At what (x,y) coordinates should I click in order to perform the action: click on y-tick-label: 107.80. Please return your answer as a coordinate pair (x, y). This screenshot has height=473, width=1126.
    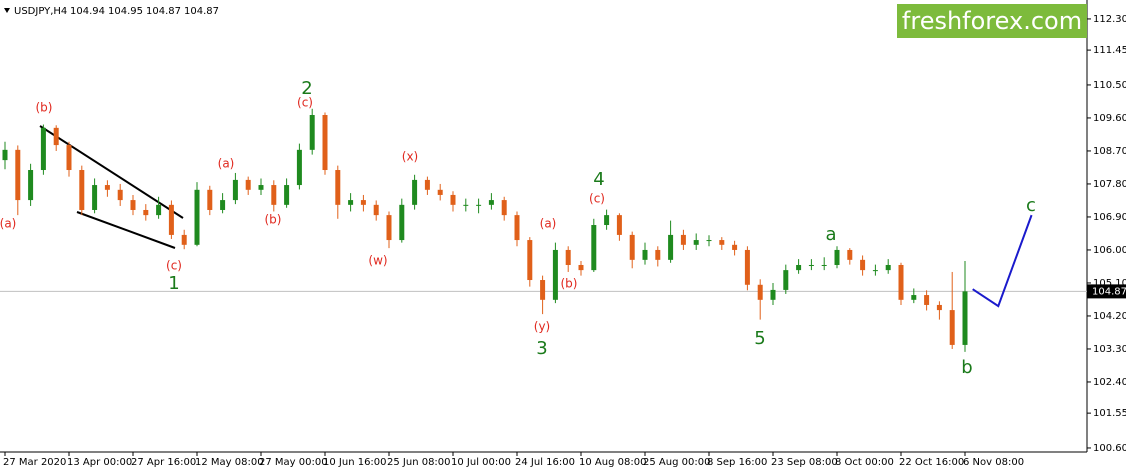
    Looking at the image, I should click on (1109, 184).